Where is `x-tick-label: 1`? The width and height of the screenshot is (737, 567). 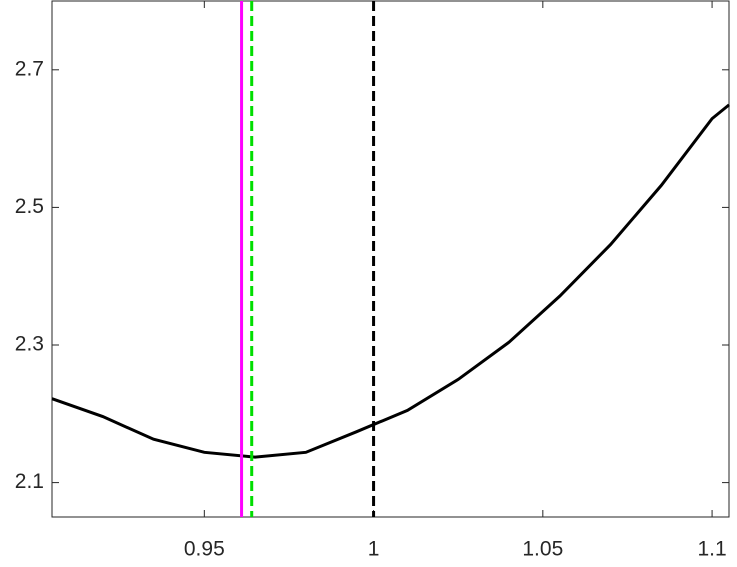
x-tick-label: 1 is located at coordinates (374, 549).